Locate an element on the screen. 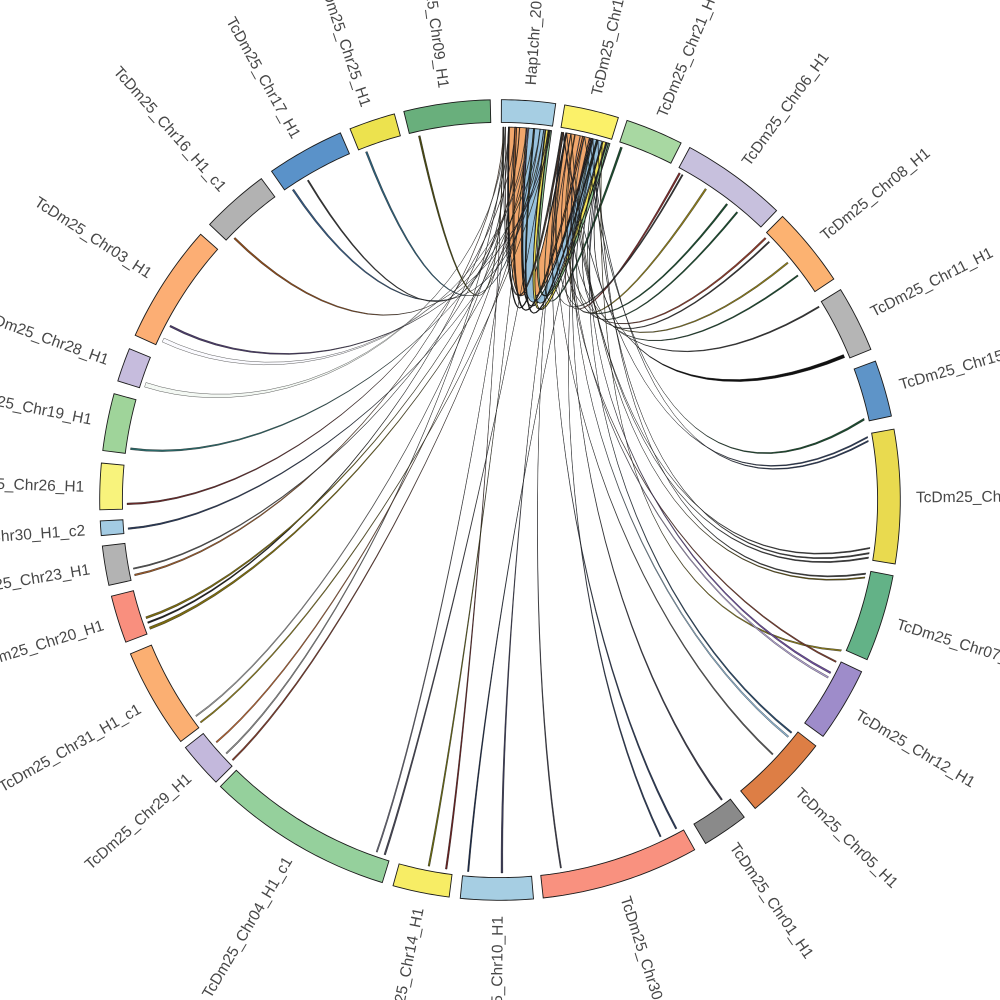 The height and width of the screenshot is (1000, 1000). svg-text: TcDm25_Chr10_H1 is located at coordinates (498, 958).